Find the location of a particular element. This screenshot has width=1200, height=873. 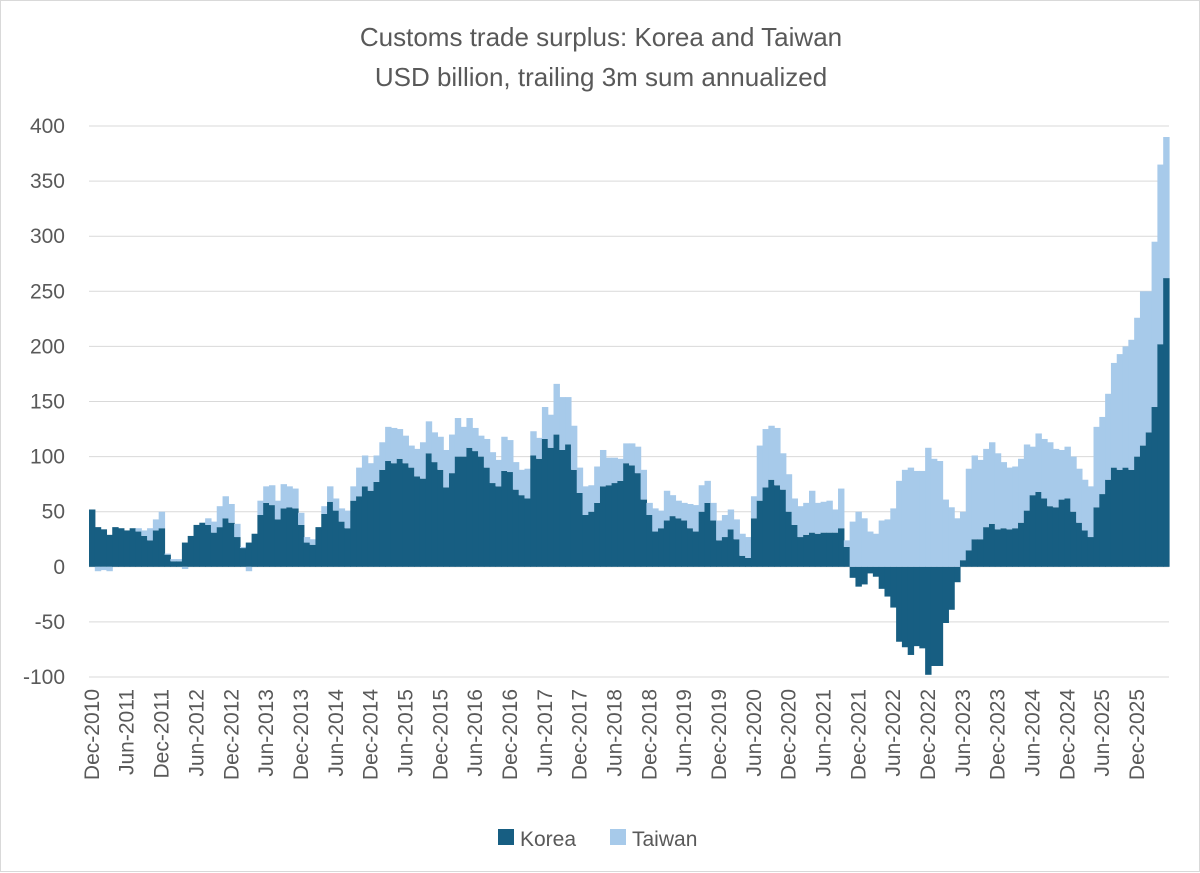

y-tick-label: -100 is located at coordinates (44, 677).